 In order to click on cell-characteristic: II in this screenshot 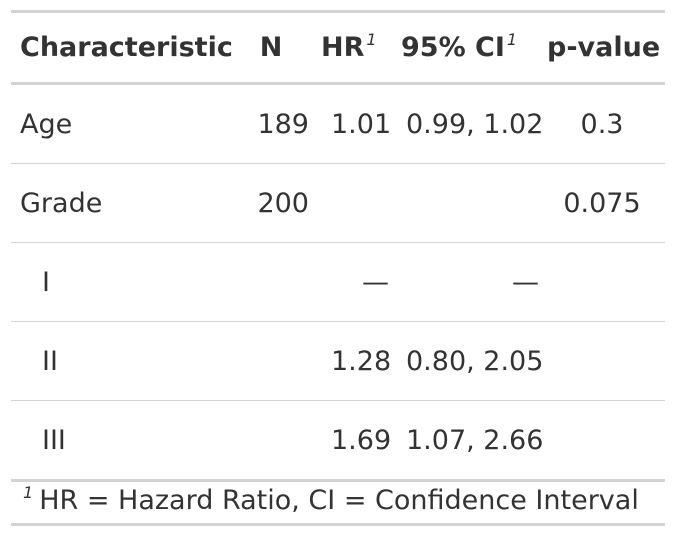, I will do `click(122, 361)`.